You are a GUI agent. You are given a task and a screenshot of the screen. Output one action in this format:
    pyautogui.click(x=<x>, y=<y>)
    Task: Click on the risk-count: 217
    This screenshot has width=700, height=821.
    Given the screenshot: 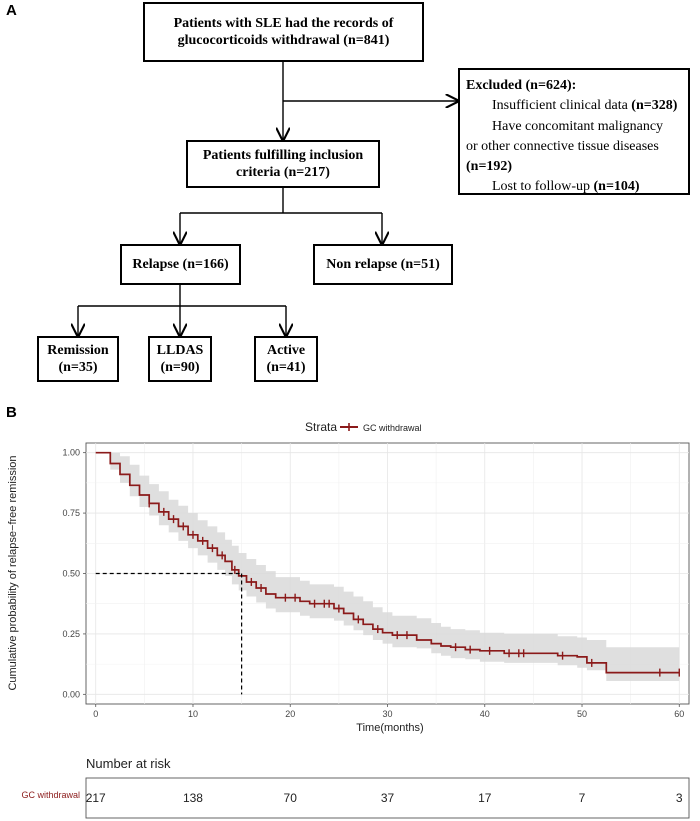 What is the action you would take?
    pyautogui.click(x=96, y=798)
    